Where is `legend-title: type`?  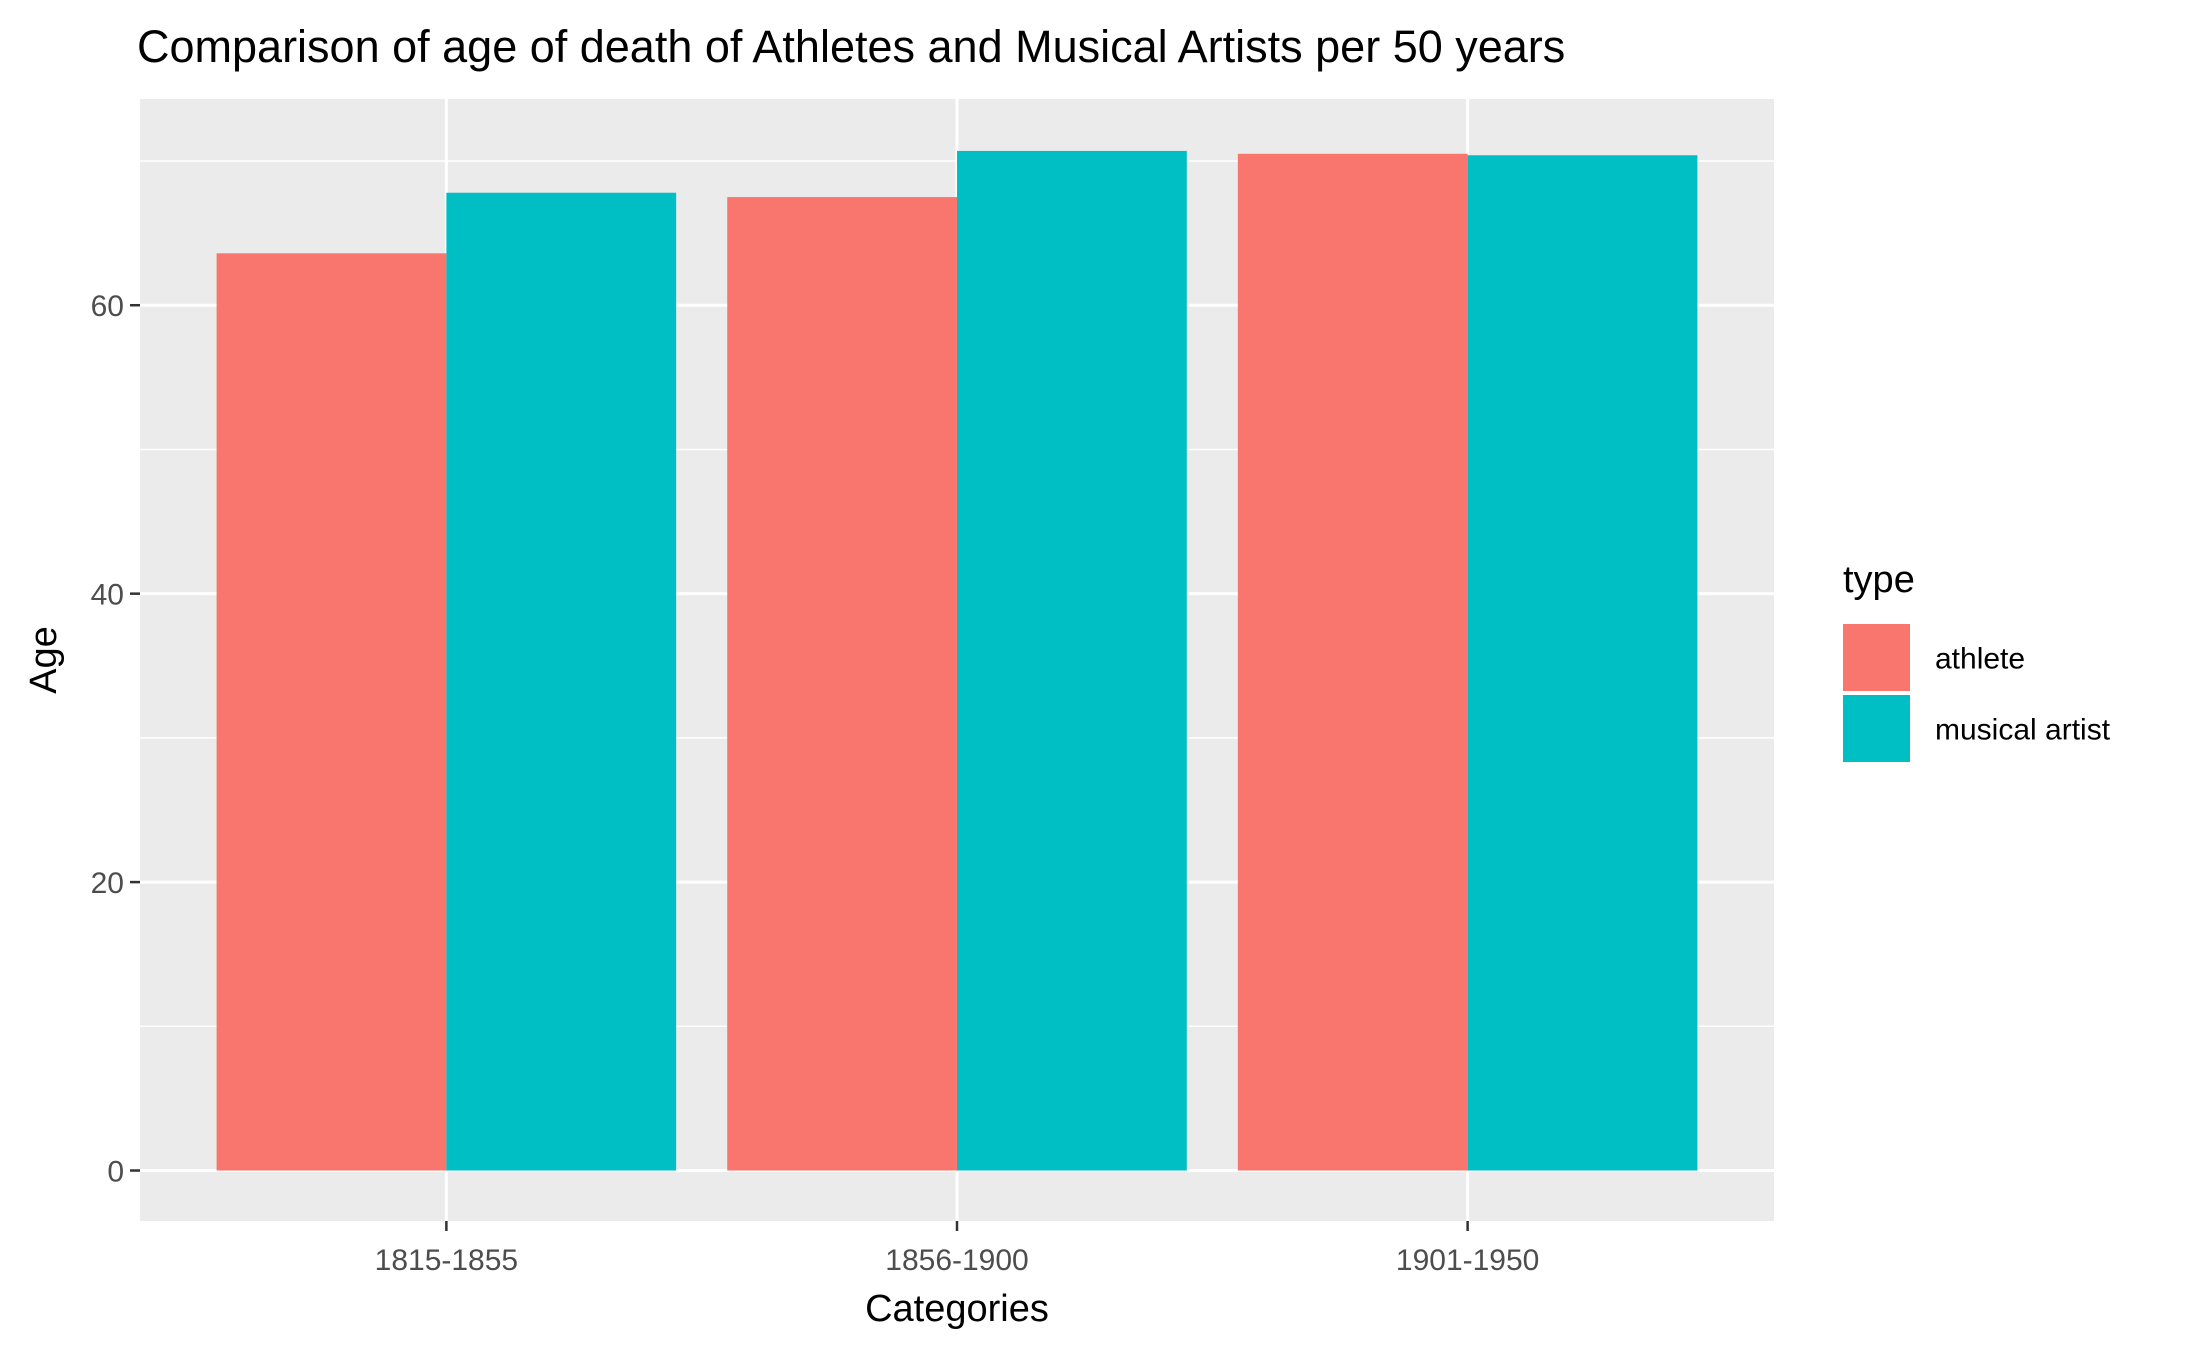 legend-title: type is located at coordinates (1879, 580).